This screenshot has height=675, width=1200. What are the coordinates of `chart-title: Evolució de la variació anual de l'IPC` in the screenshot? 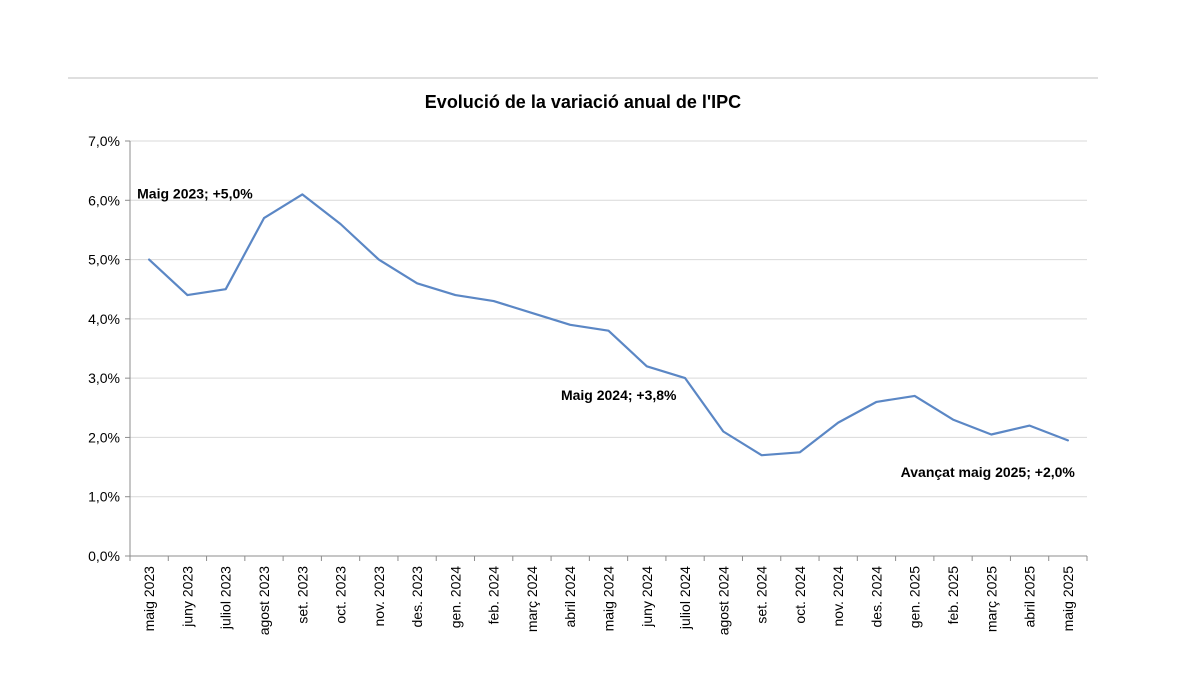 It's located at (583, 102).